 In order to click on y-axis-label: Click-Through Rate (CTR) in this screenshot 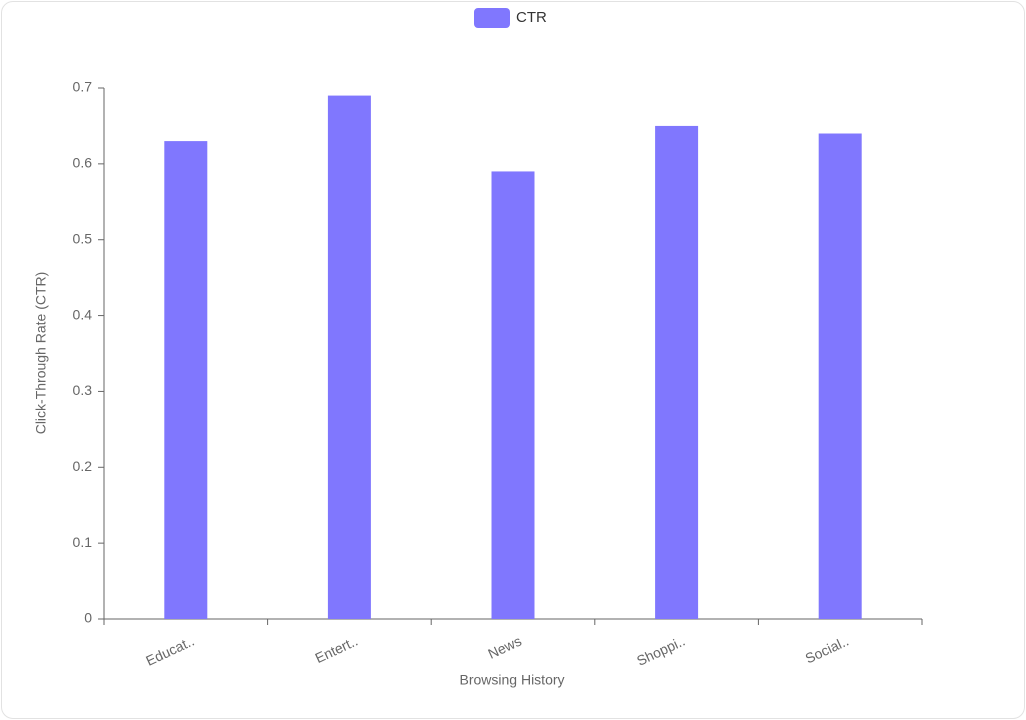, I will do `click(41, 353)`.